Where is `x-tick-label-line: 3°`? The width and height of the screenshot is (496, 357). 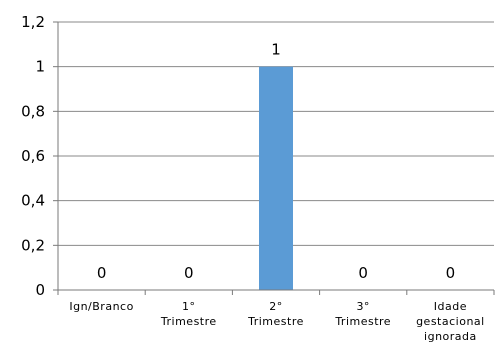
x-tick-label-line: 3° is located at coordinates (363, 306).